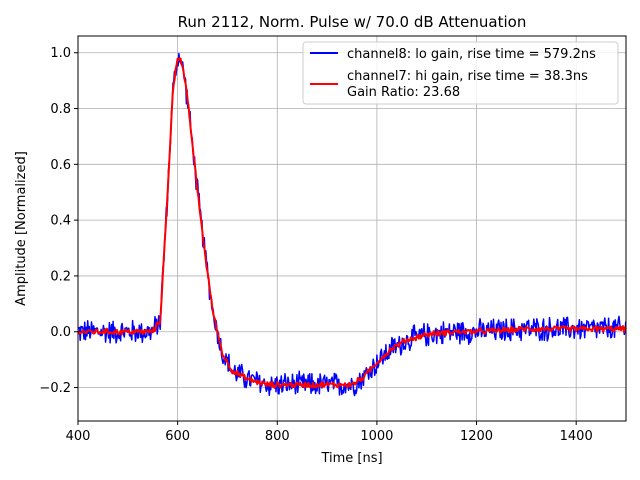  I want to click on y-axis-label: Amplitude [Normalized], so click(21, 228).